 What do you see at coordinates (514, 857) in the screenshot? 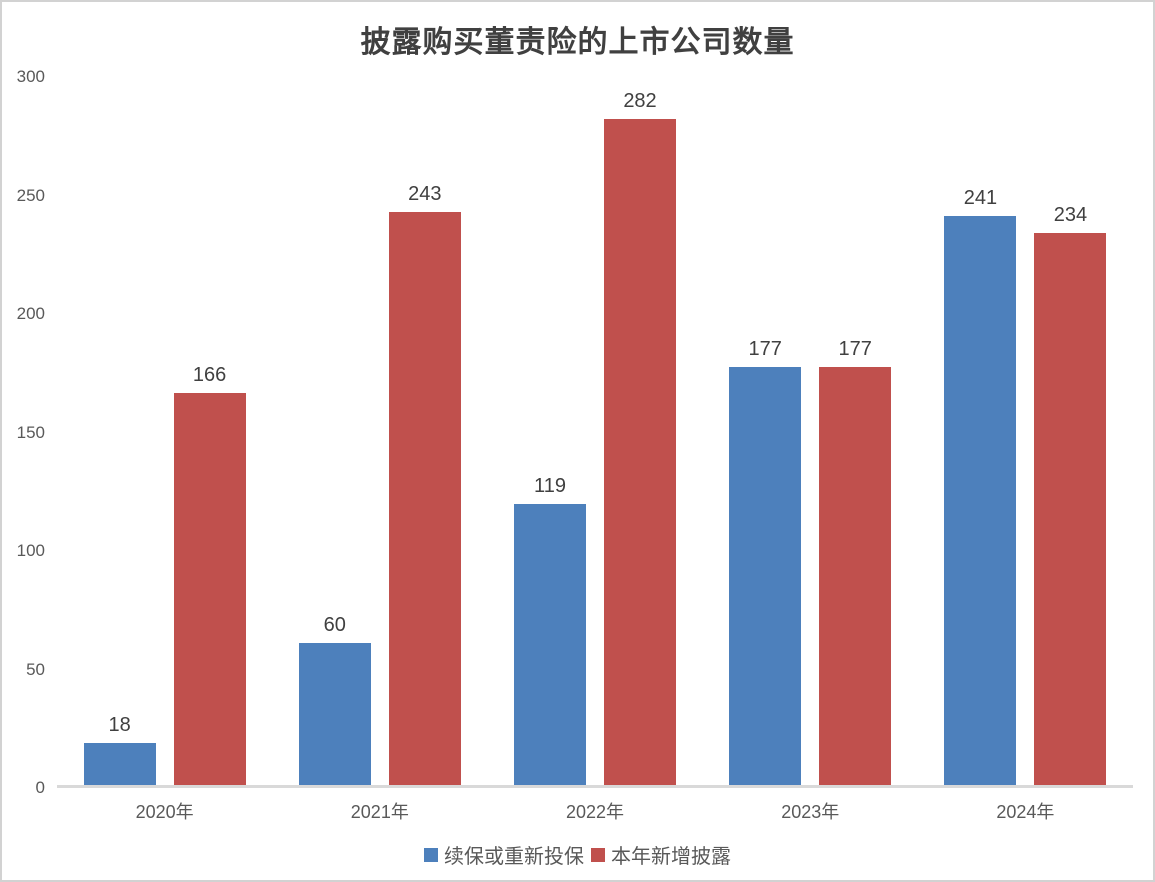
I see `legend-label: 续保或重新投保` at bounding box center [514, 857].